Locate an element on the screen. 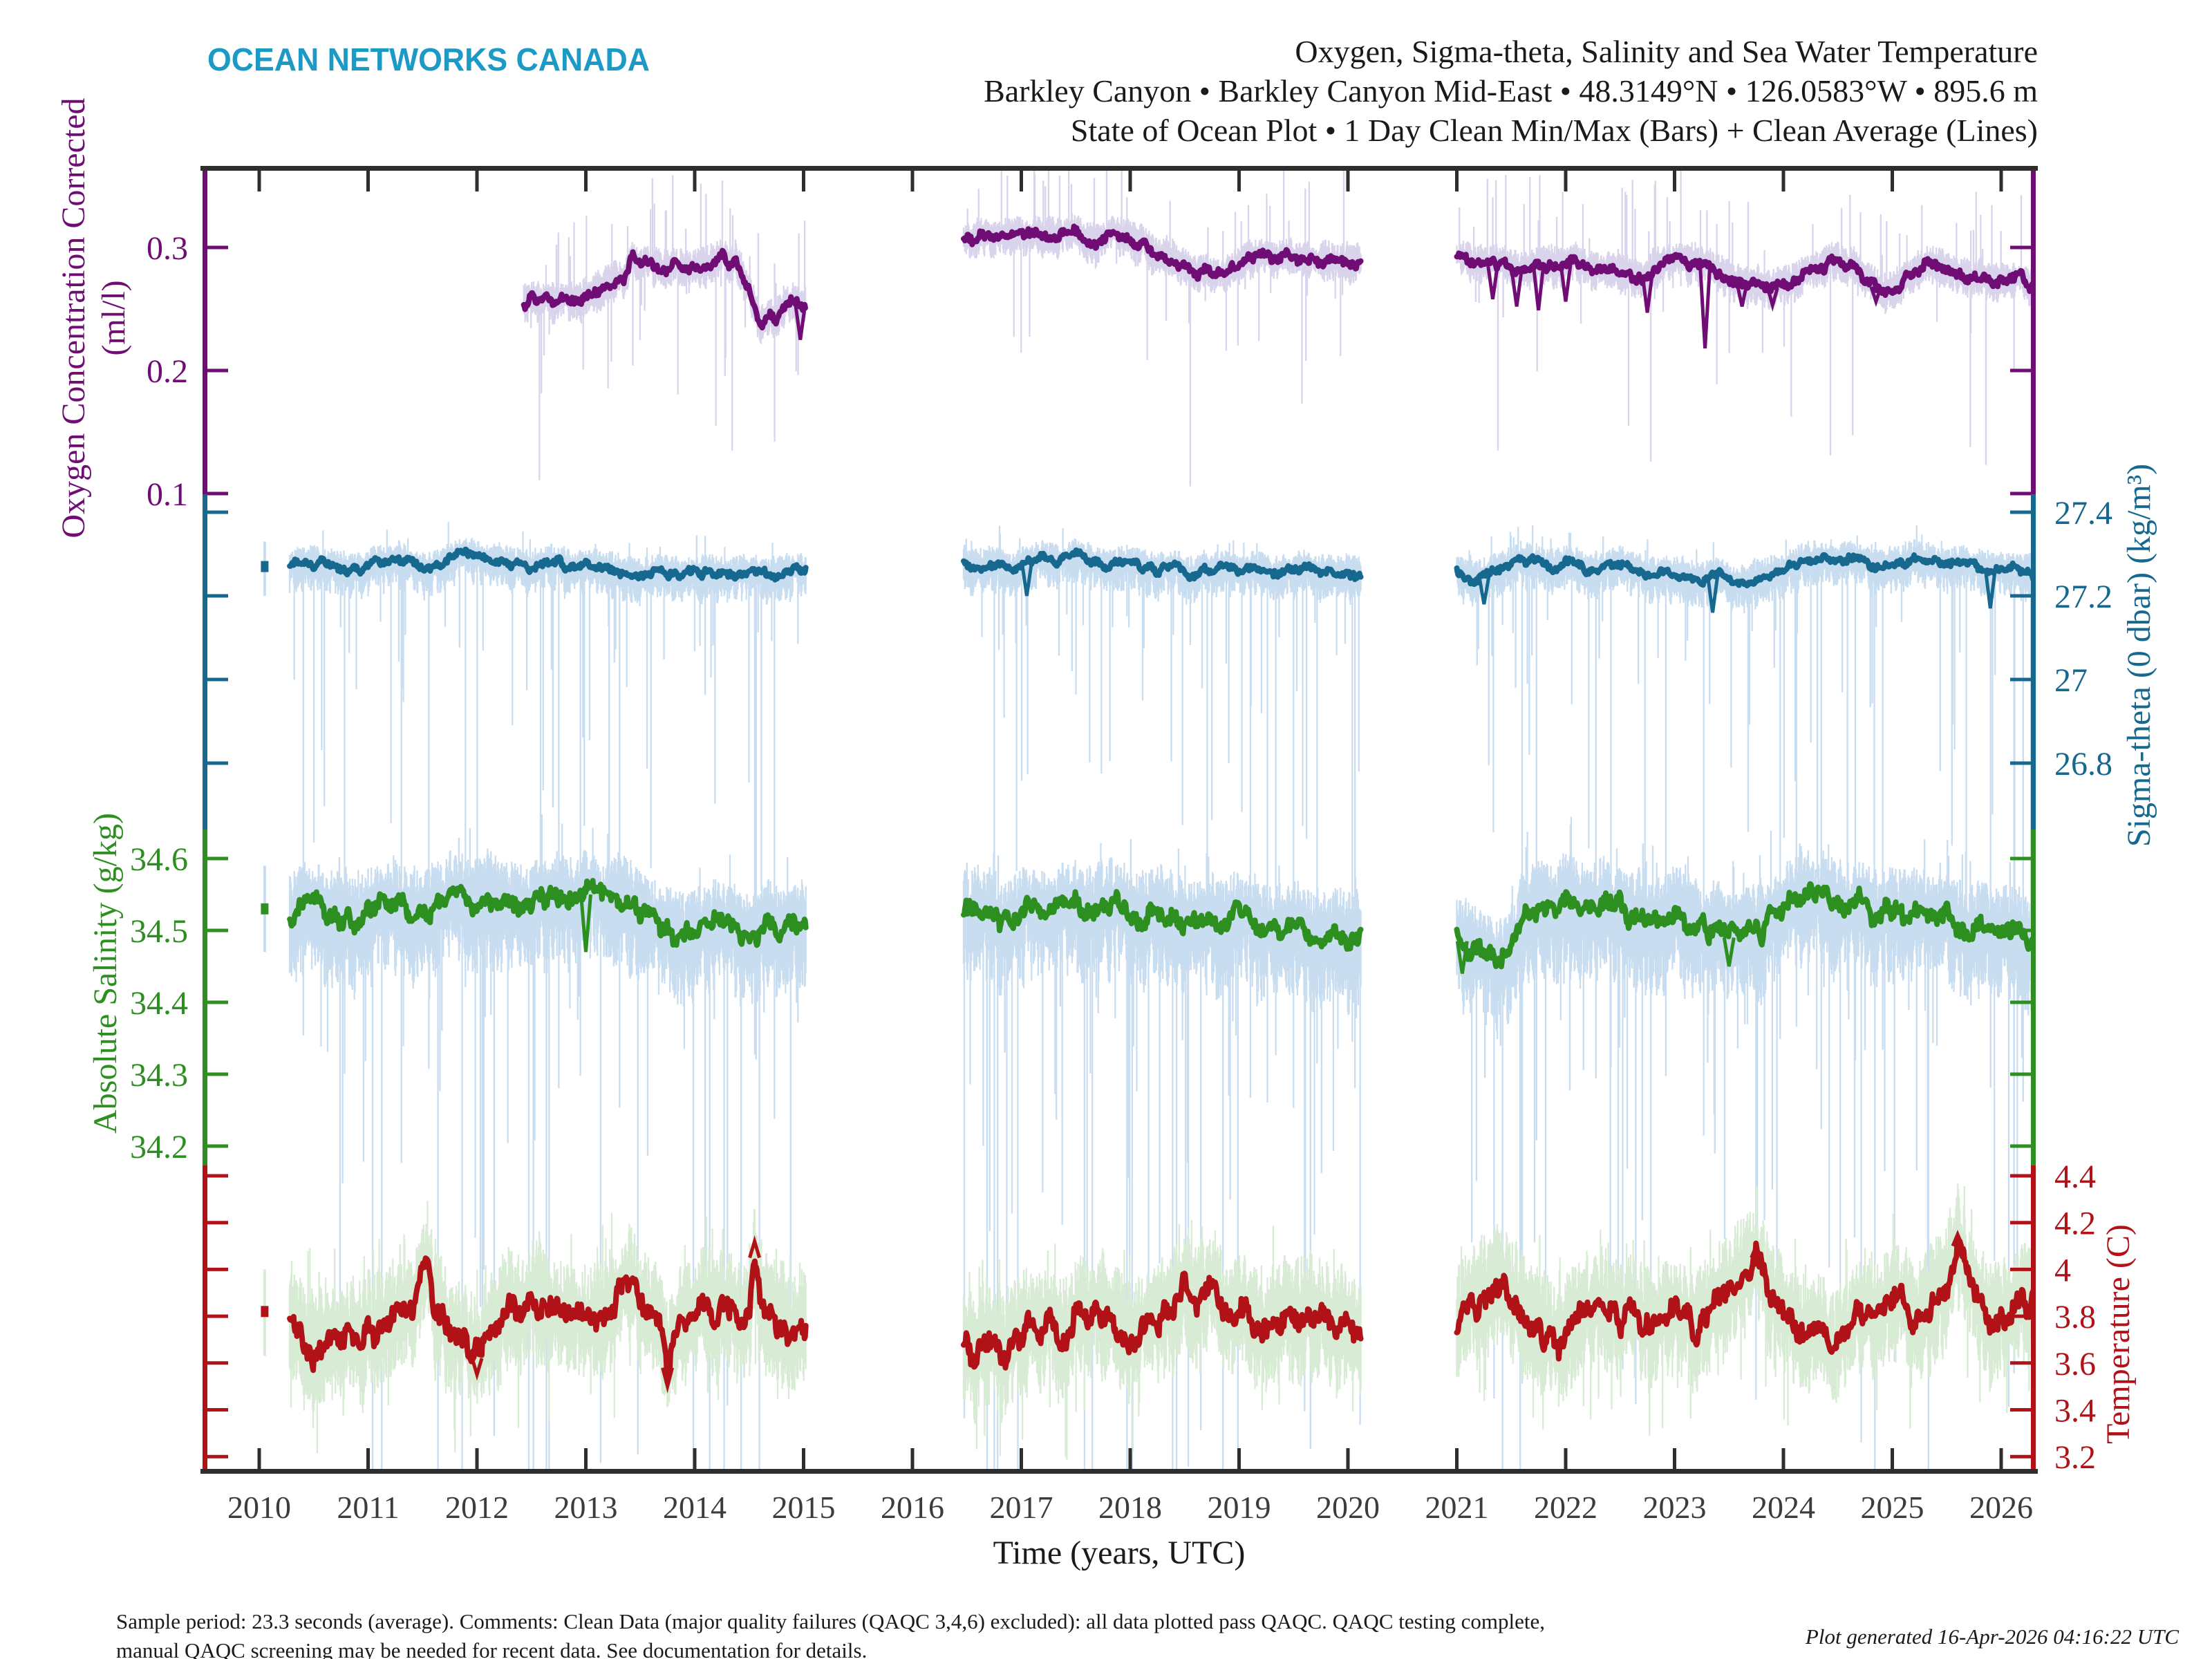  salinity-tick-label: 34.3 is located at coordinates (159, 1075).